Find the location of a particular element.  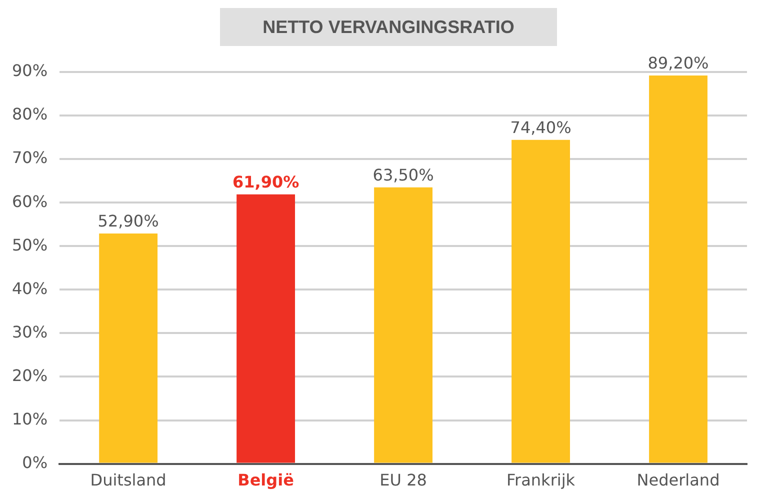

y-tick-label: 50% is located at coordinates (30, 244).